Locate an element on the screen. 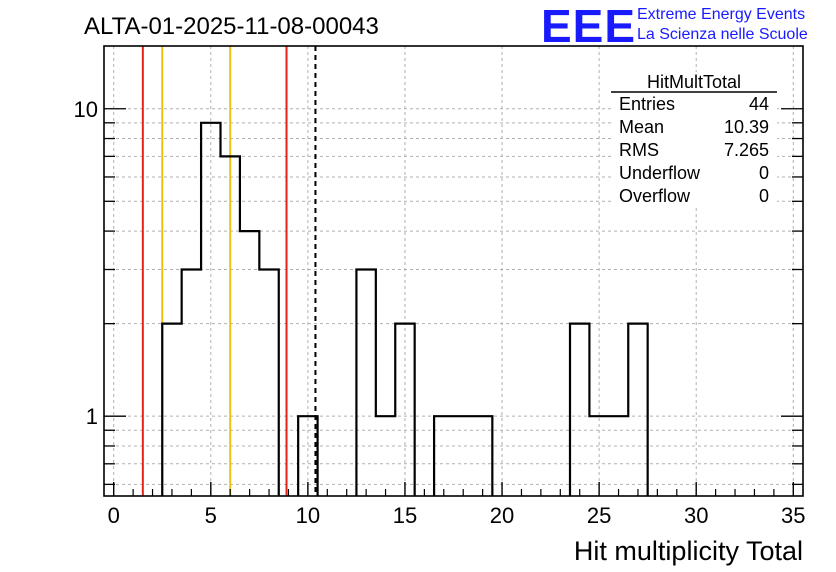  stats-label-entries: Entries is located at coordinates (647, 104).